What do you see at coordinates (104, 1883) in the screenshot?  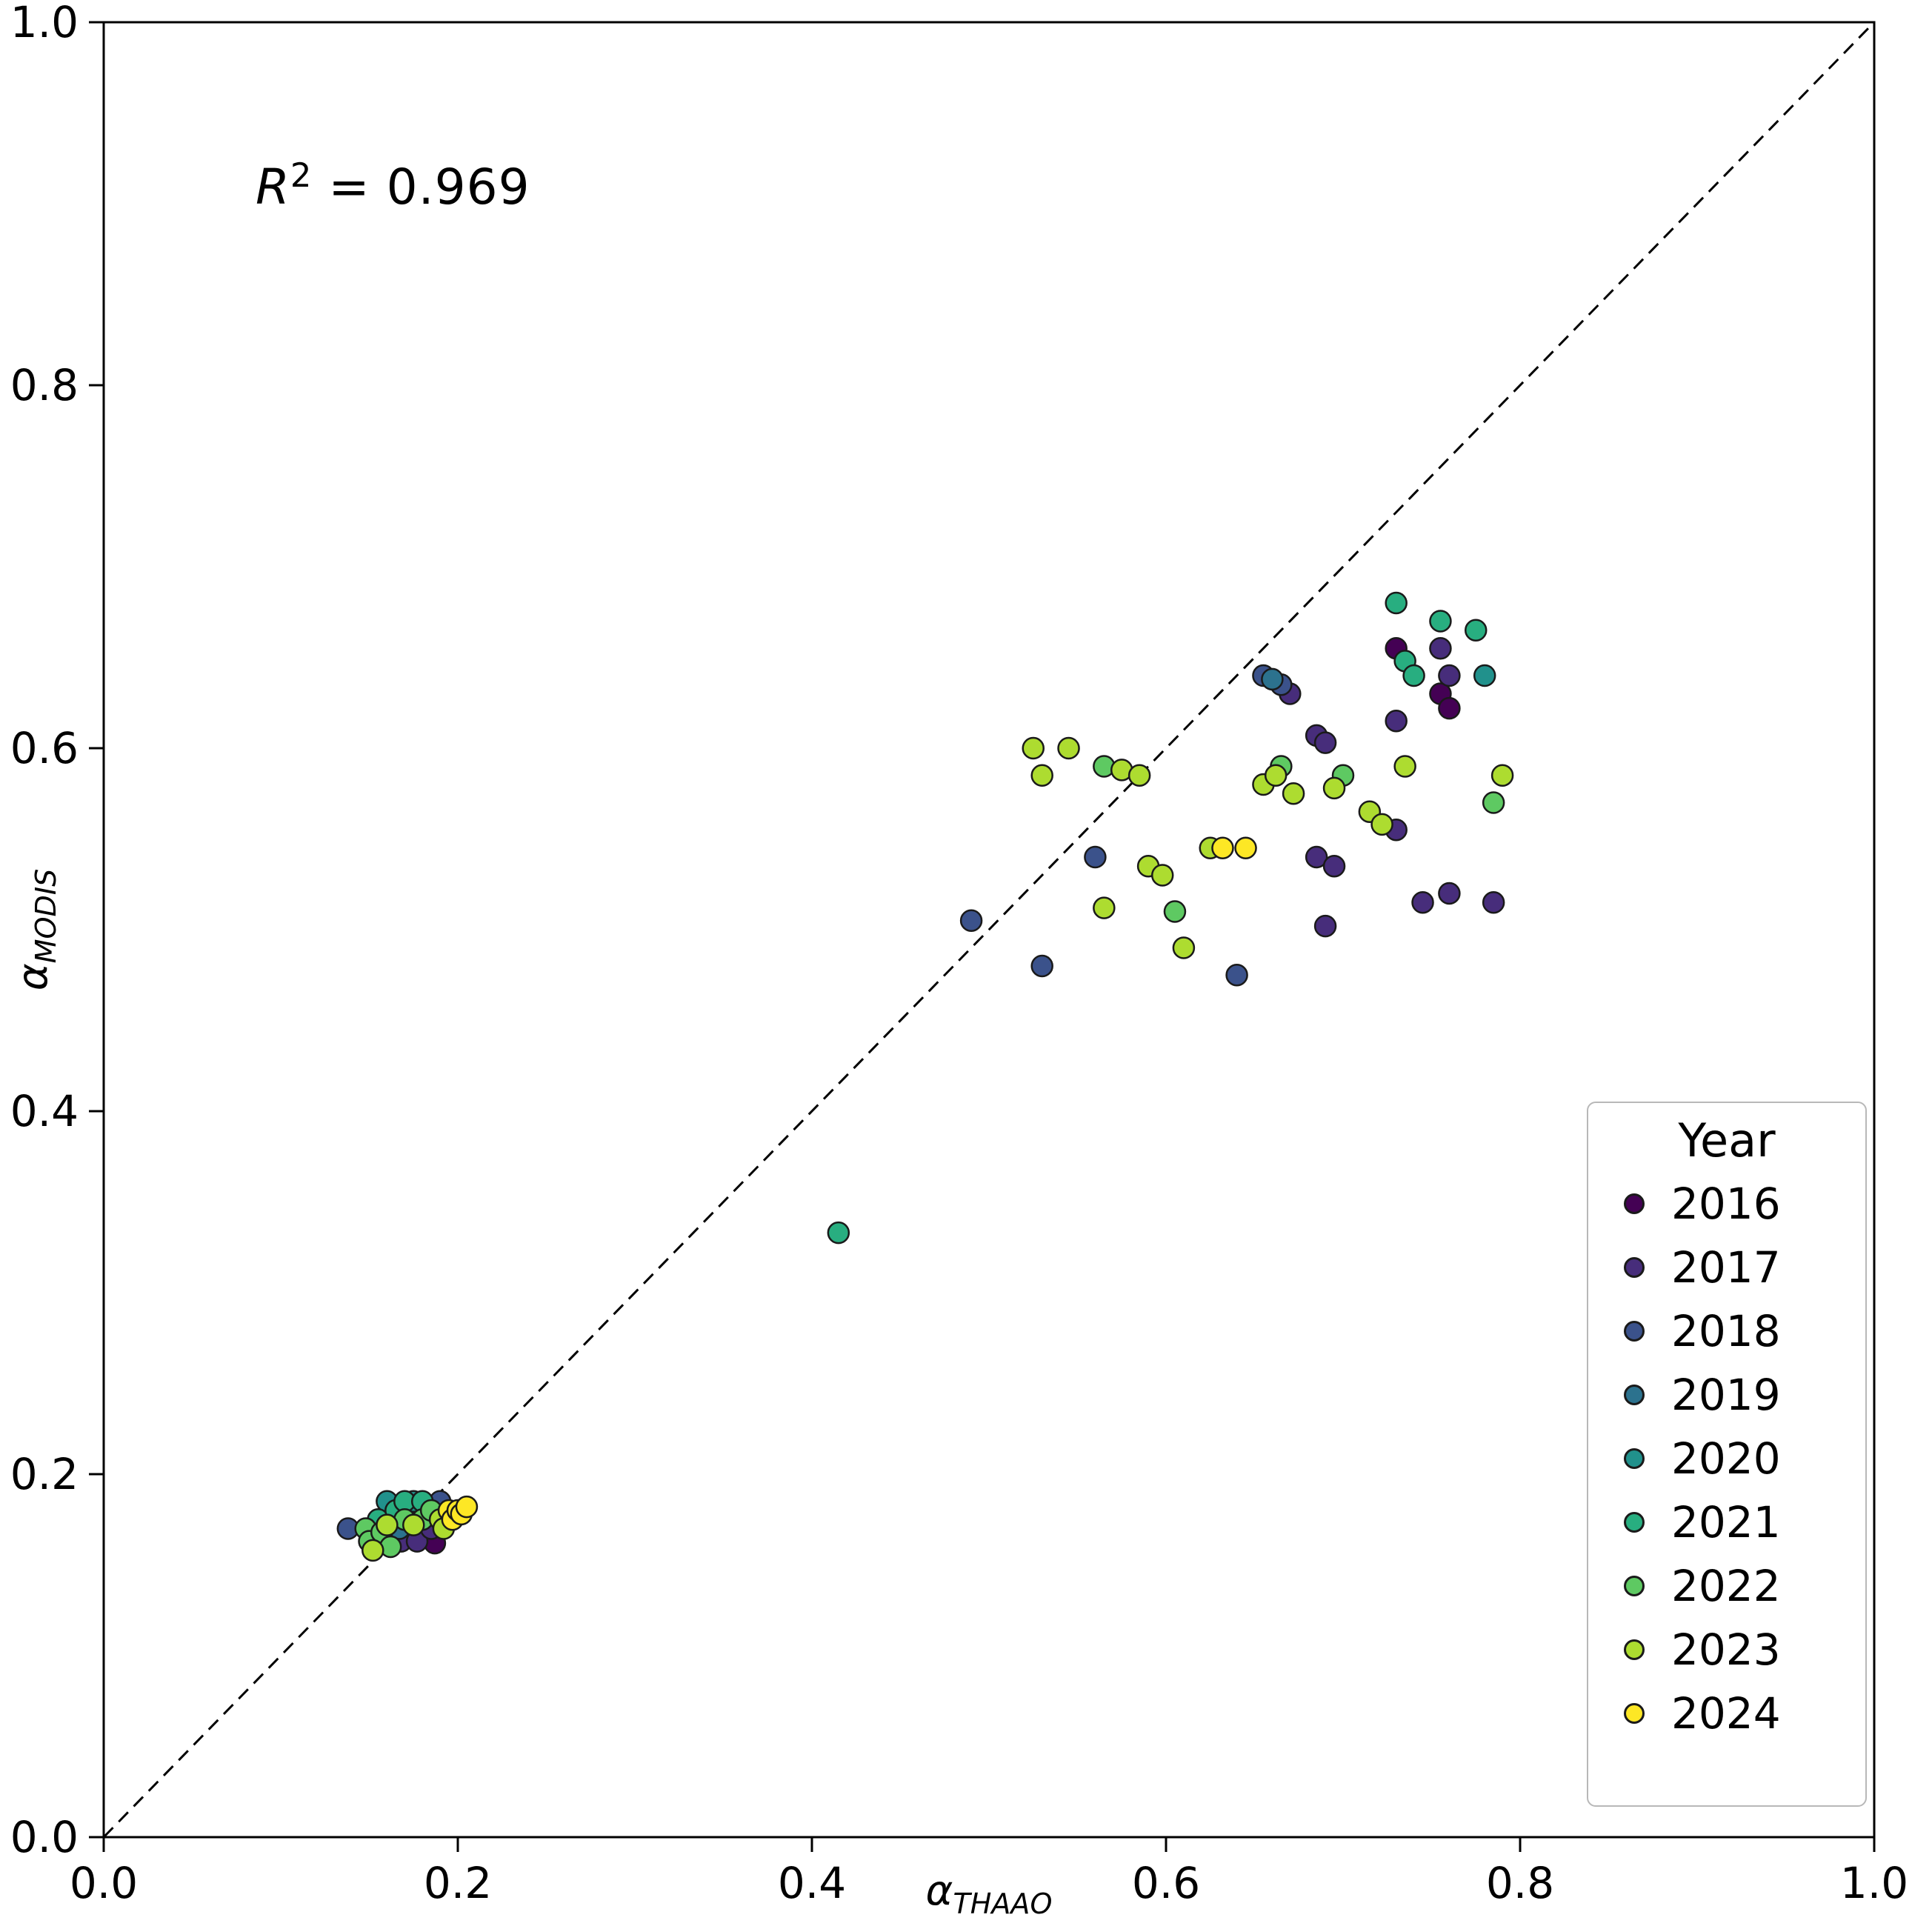 I see `x-tick-label: 0.0` at bounding box center [104, 1883].